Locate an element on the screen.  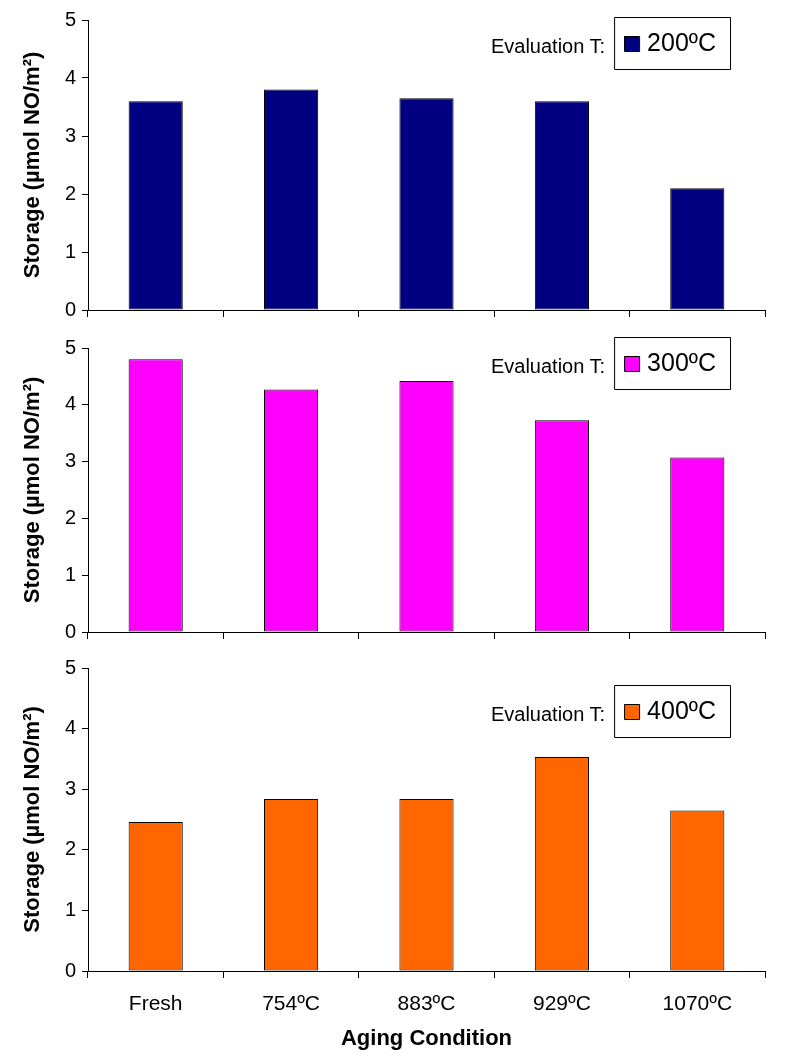
x-tick-label: 929ºC is located at coordinates (561, 1003).